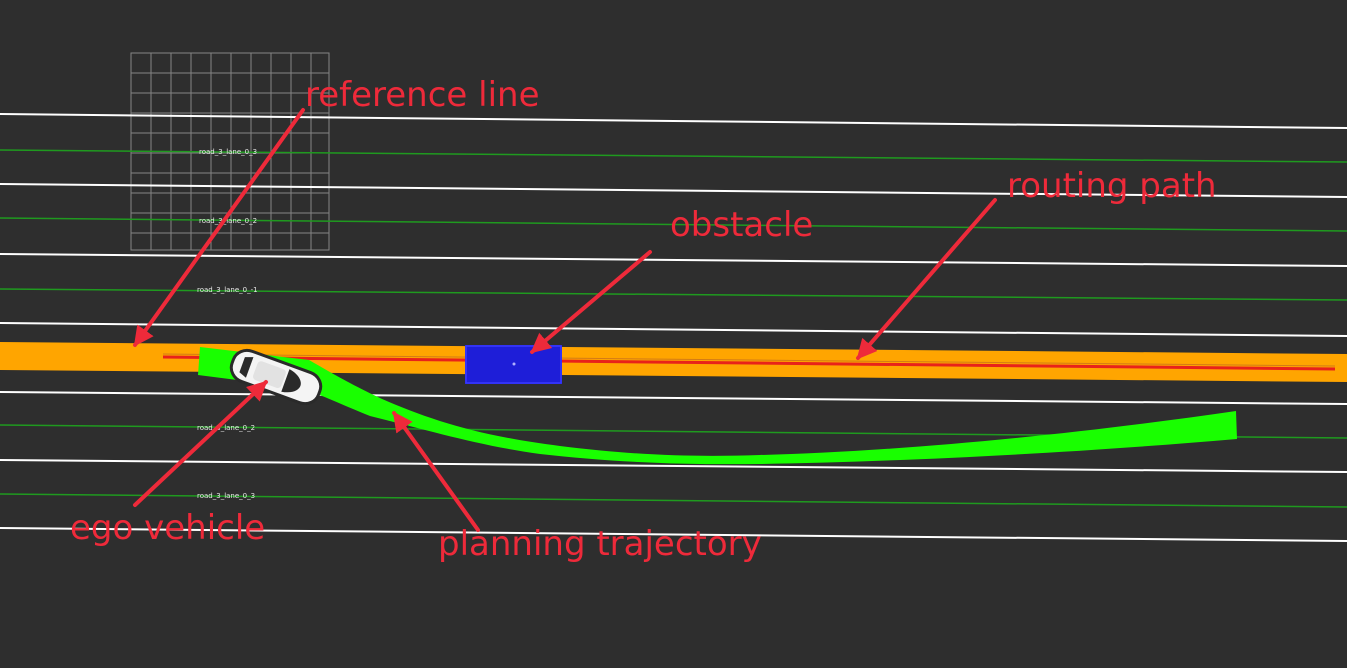 This screenshot has width=1347, height=668. I want to click on lane-id-label: road_3_lane_0_-1, so click(227, 290).